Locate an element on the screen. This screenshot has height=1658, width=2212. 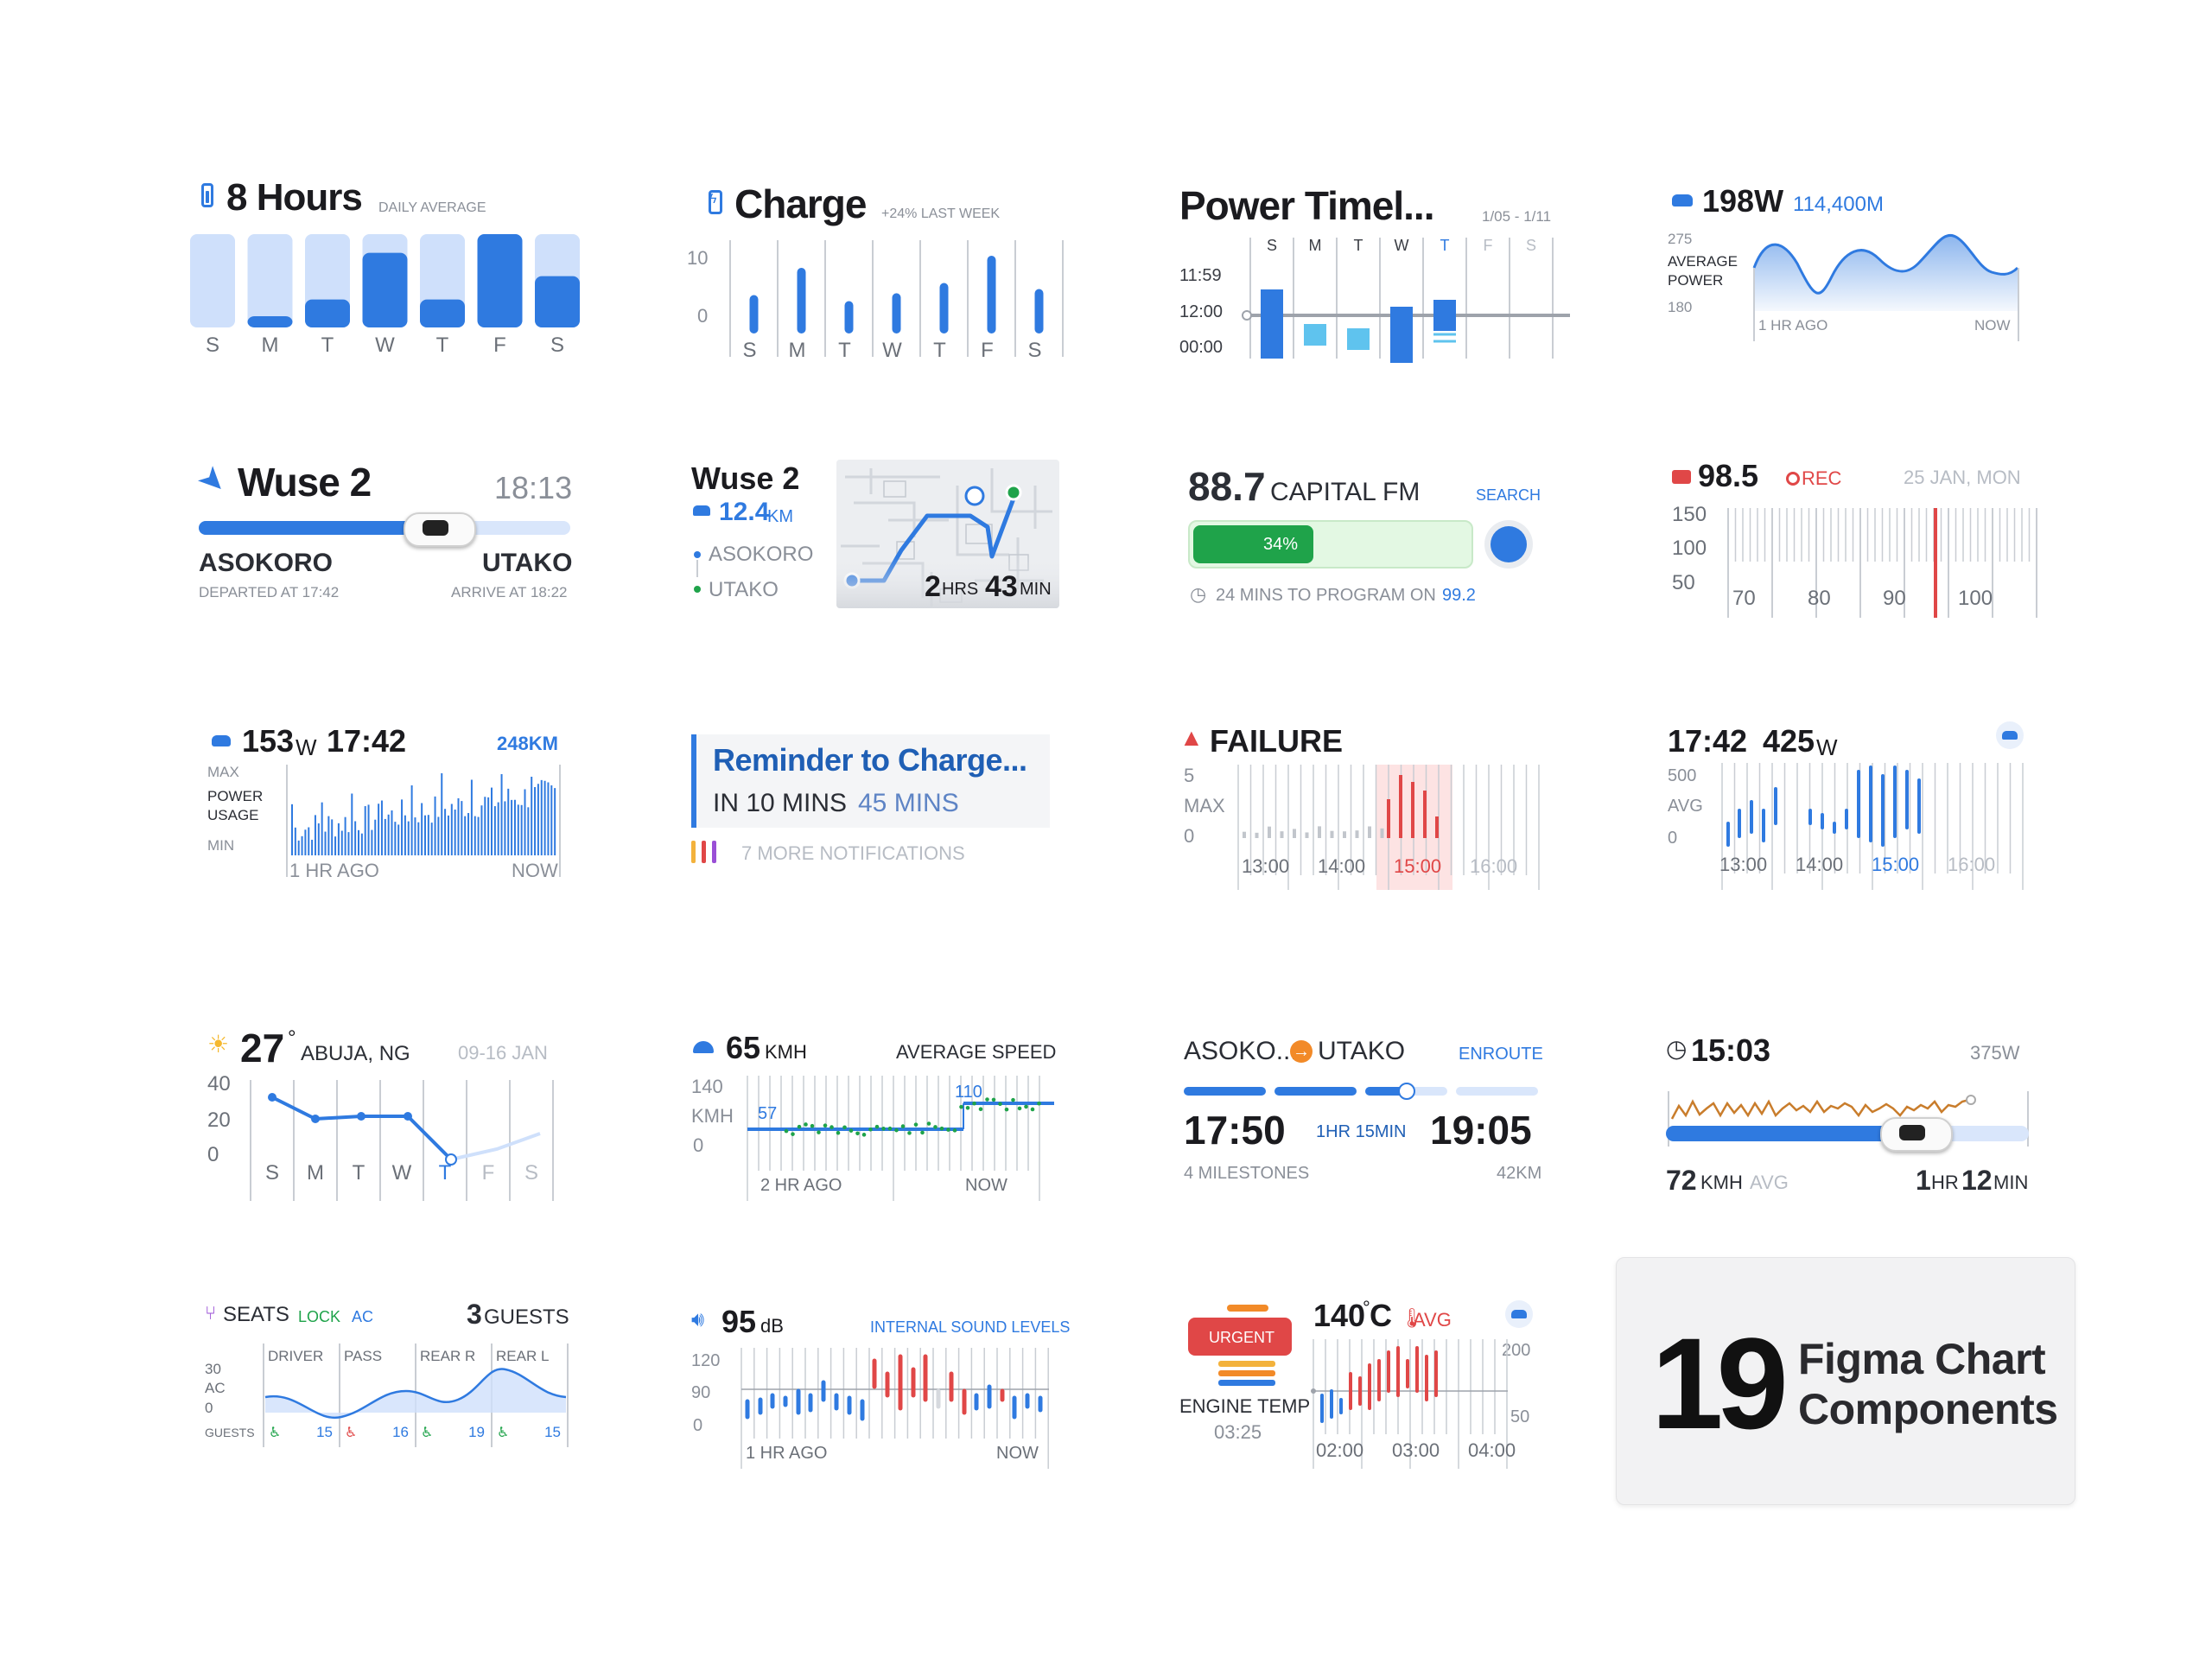
widget-daily-hours: 8 Hours DAILY AVERAGE S M T W T F S is located at coordinates (389, 268).